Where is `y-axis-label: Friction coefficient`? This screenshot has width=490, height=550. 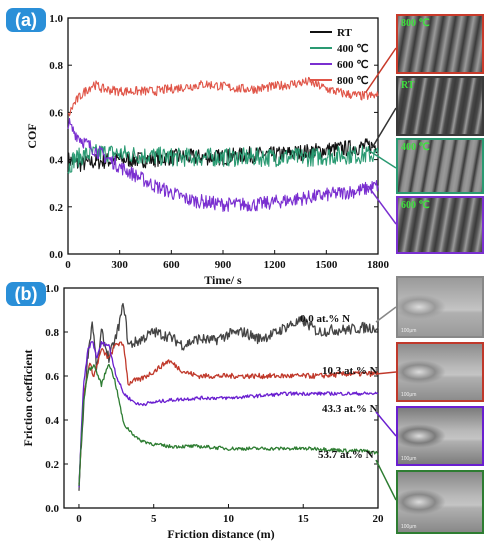
y-axis-label: Friction coefficient is located at coordinates (28, 398).